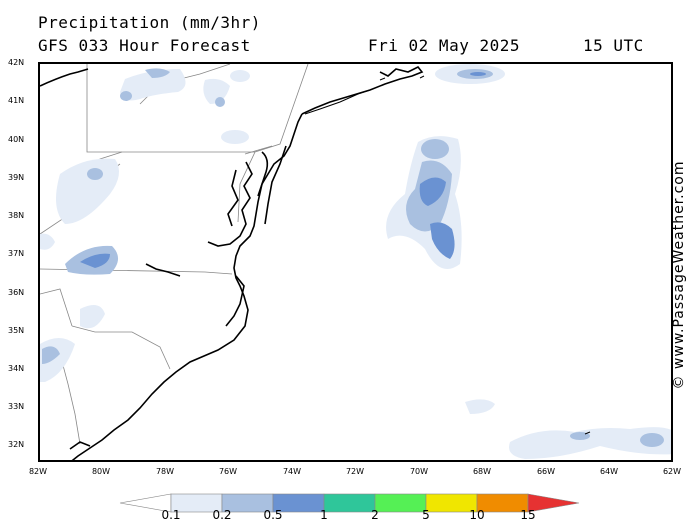 The image size is (700, 525). What do you see at coordinates (16, 444) in the screenshot?
I see `lat-label: 32N` at bounding box center [16, 444].